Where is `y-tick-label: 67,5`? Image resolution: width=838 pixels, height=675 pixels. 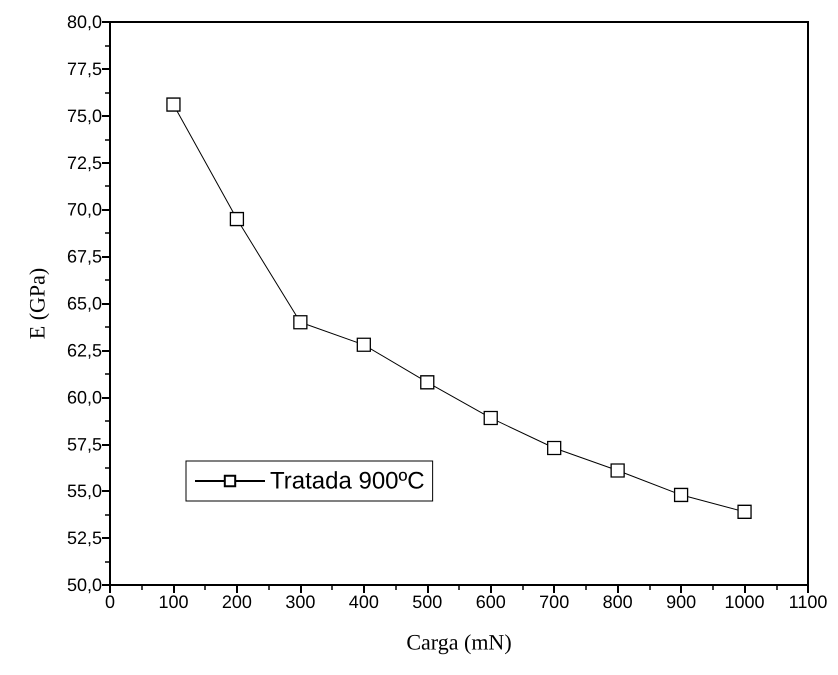 y-tick-label: 67,5 is located at coordinates (84, 256).